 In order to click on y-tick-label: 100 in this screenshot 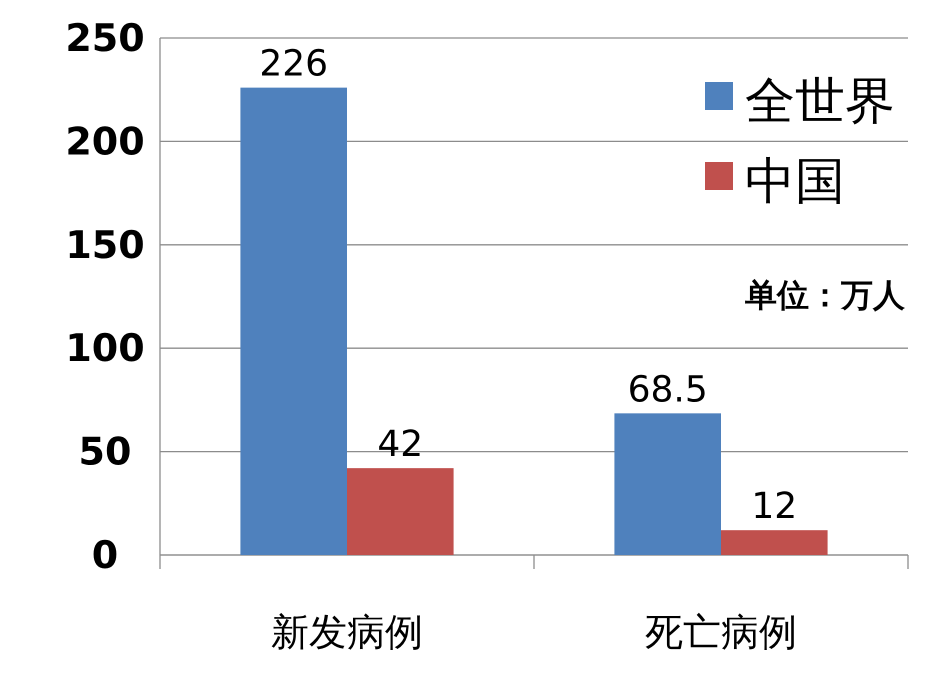, I will do `click(105, 348)`.